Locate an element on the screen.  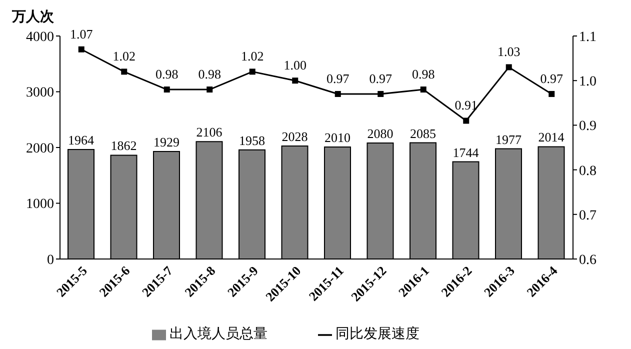
y-tick-label: 2000 is located at coordinates (40, 148).